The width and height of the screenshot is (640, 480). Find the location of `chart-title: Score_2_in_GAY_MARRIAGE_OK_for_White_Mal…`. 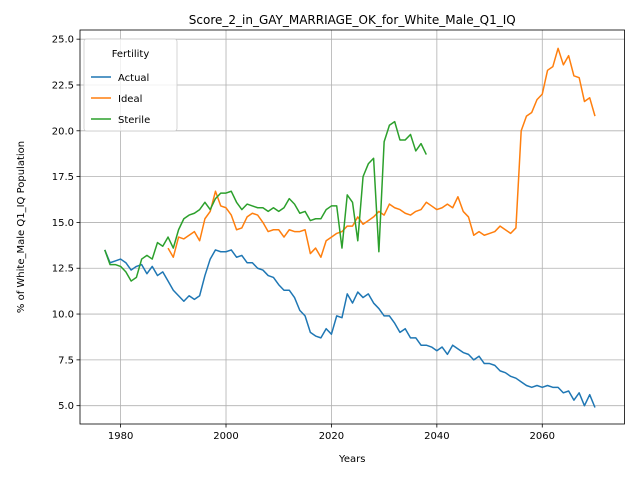

chart-title: Score_2_in_GAY_MARRIAGE_OK_for_White_Mal… is located at coordinates (352, 20).